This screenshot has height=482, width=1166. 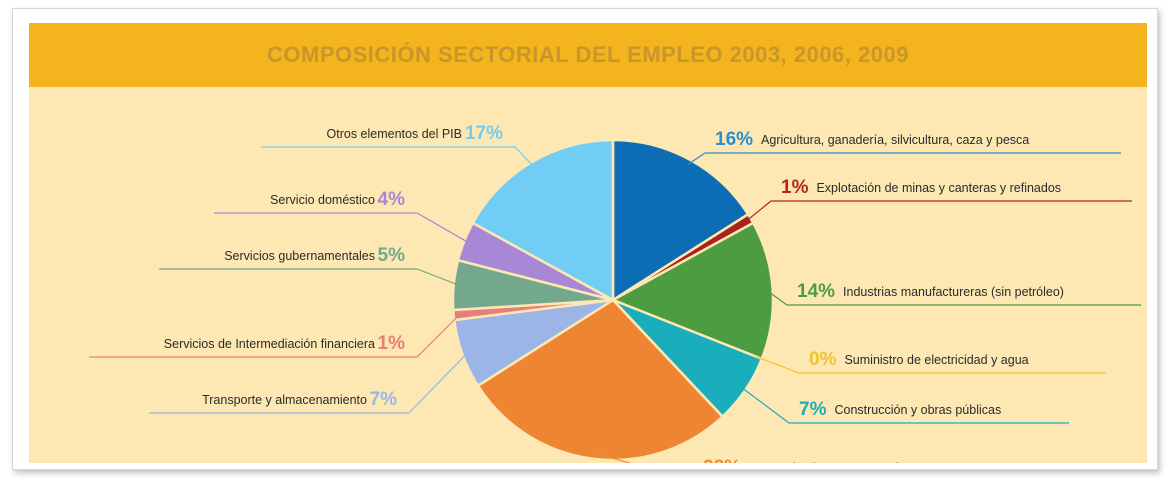 I want to click on slice-label-group: 5%Servicios gubernamentales, so click(x=309, y=266).